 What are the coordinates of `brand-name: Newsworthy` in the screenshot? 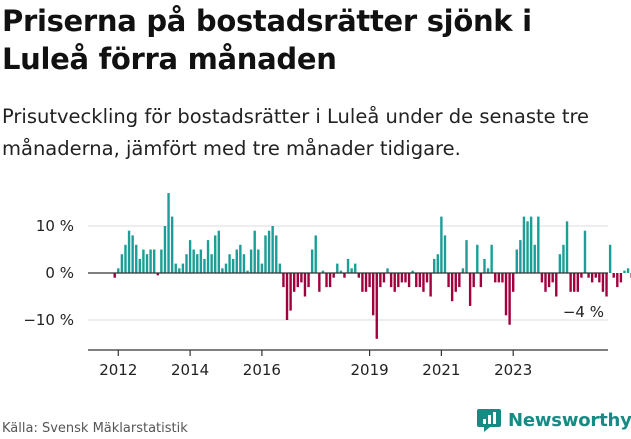 It's located at (569, 420).